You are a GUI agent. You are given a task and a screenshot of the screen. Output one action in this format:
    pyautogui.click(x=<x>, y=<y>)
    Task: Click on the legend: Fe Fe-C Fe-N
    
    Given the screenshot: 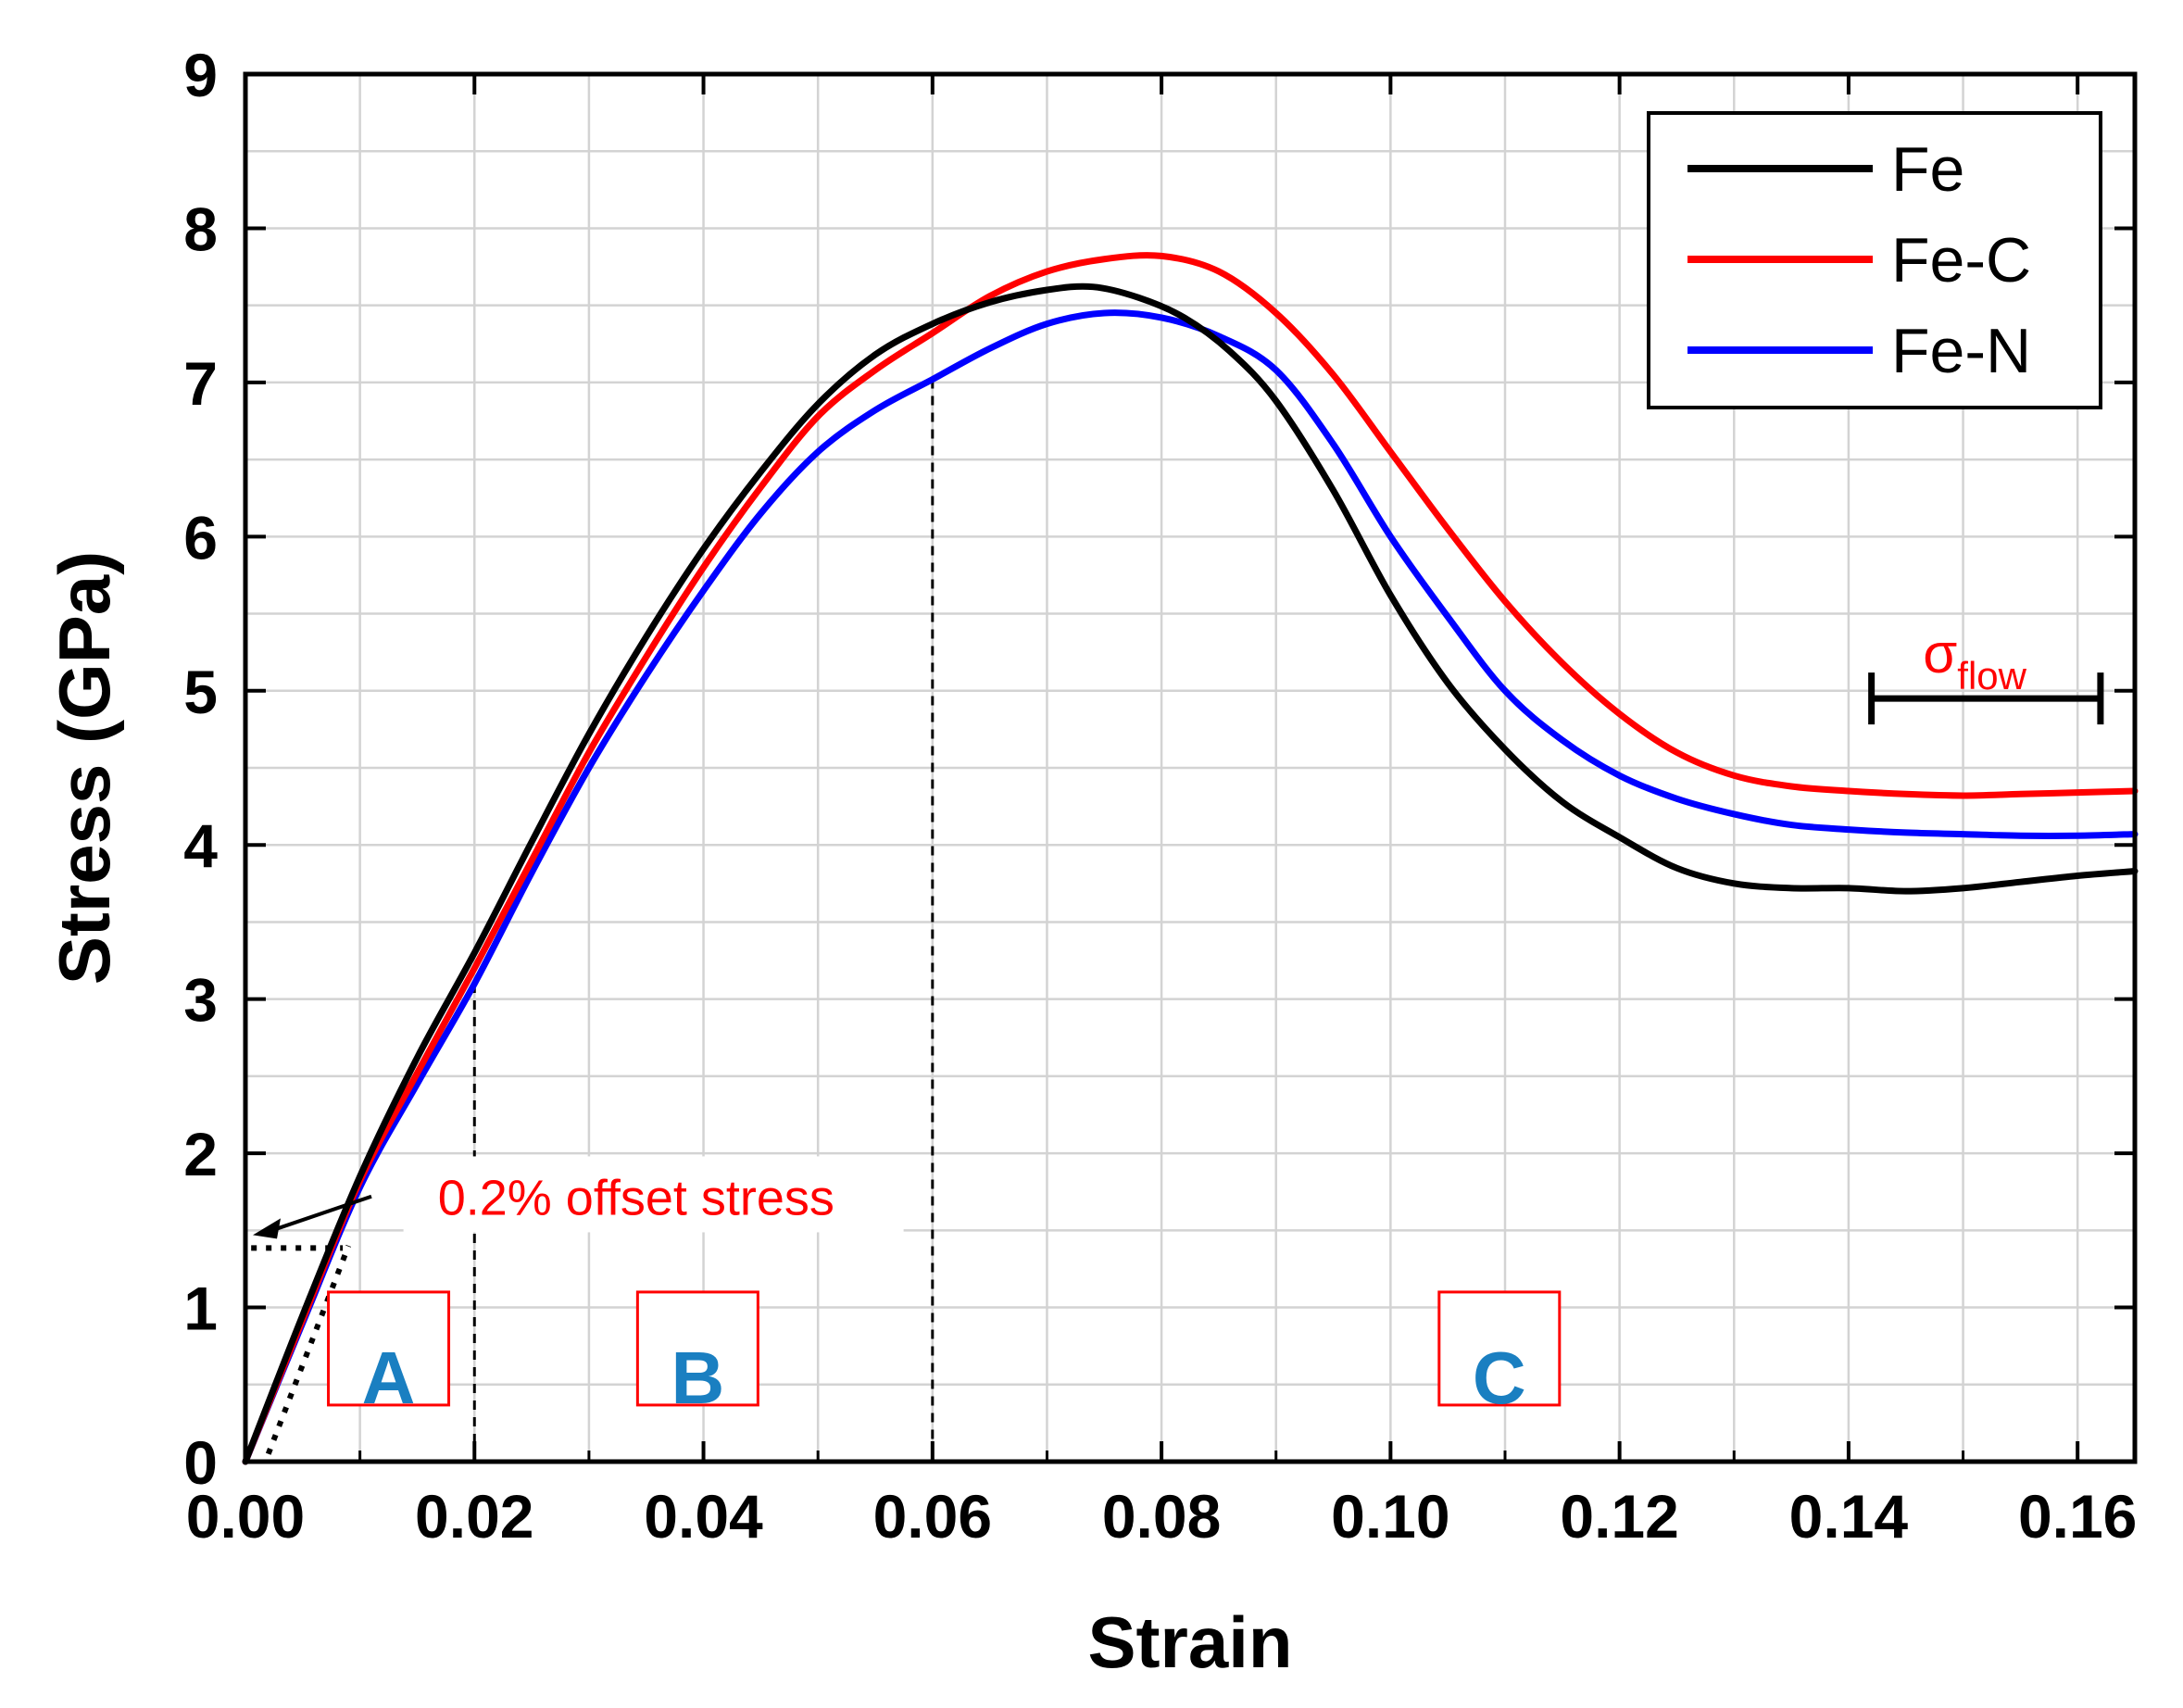 What is the action you would take?
    pyautogui.click(x=1874, y=260)
    